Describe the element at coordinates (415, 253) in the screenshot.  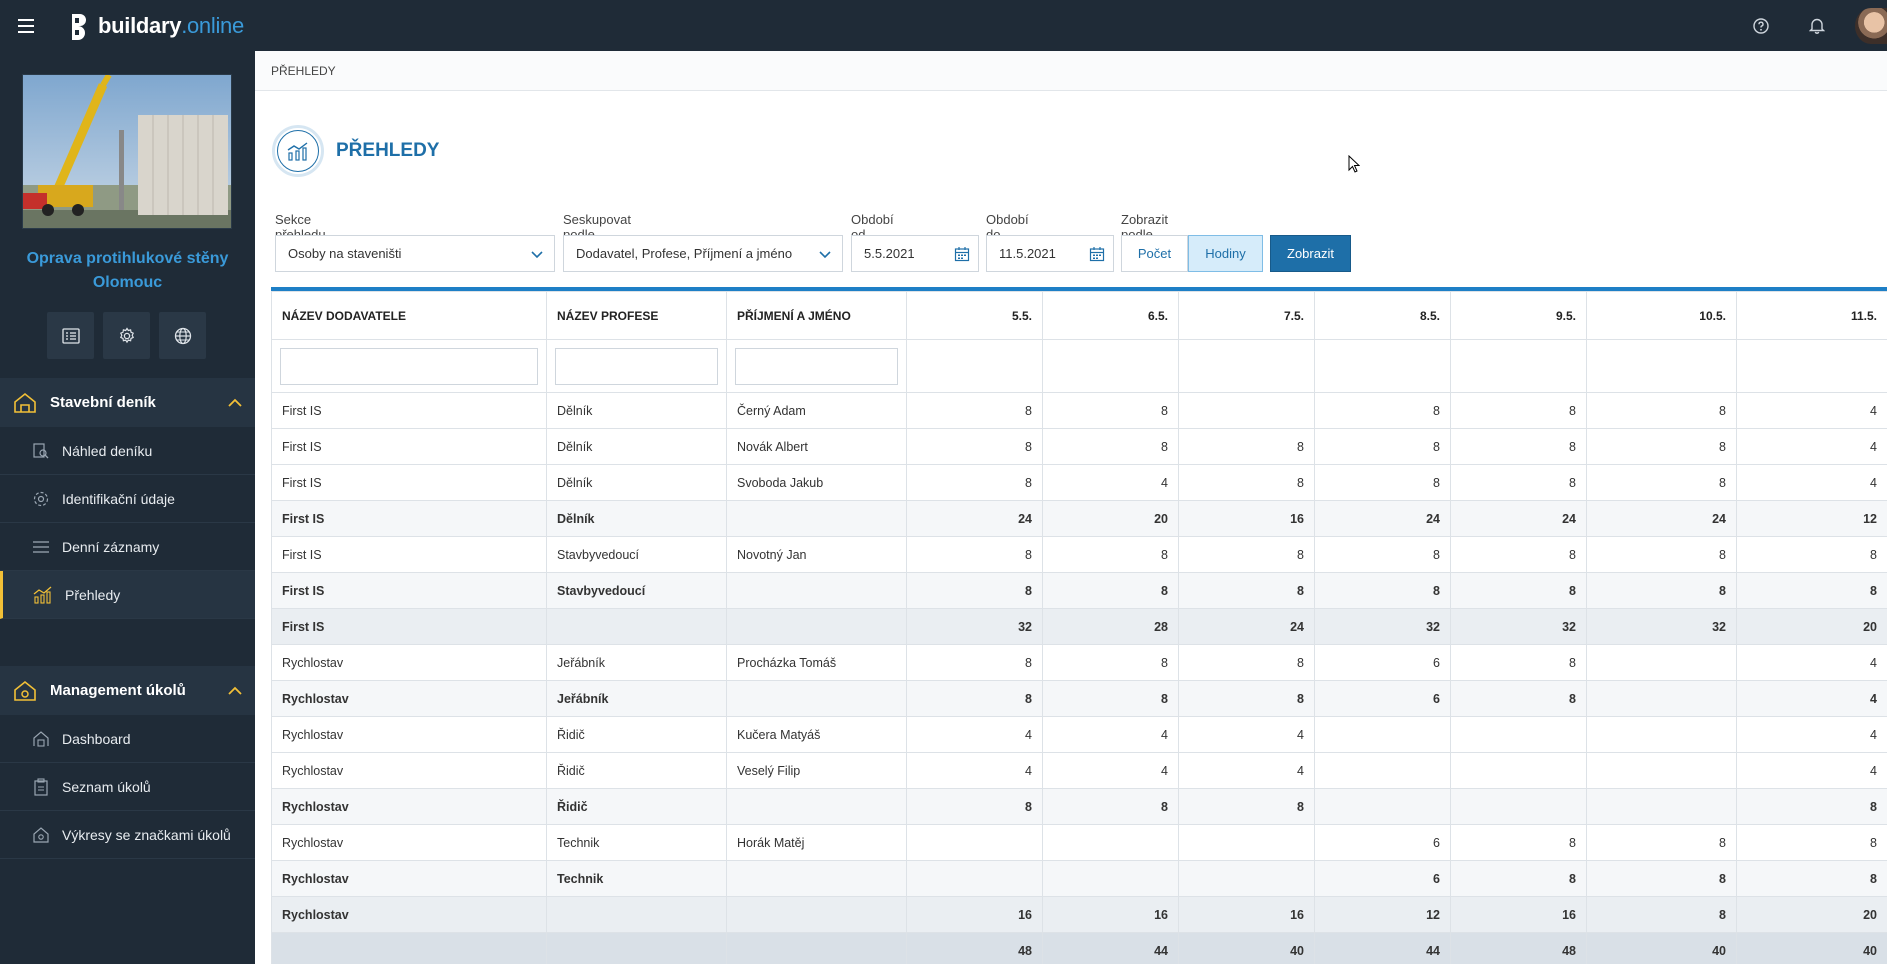
I see `section-select: Osoby na staveništi` at that location.